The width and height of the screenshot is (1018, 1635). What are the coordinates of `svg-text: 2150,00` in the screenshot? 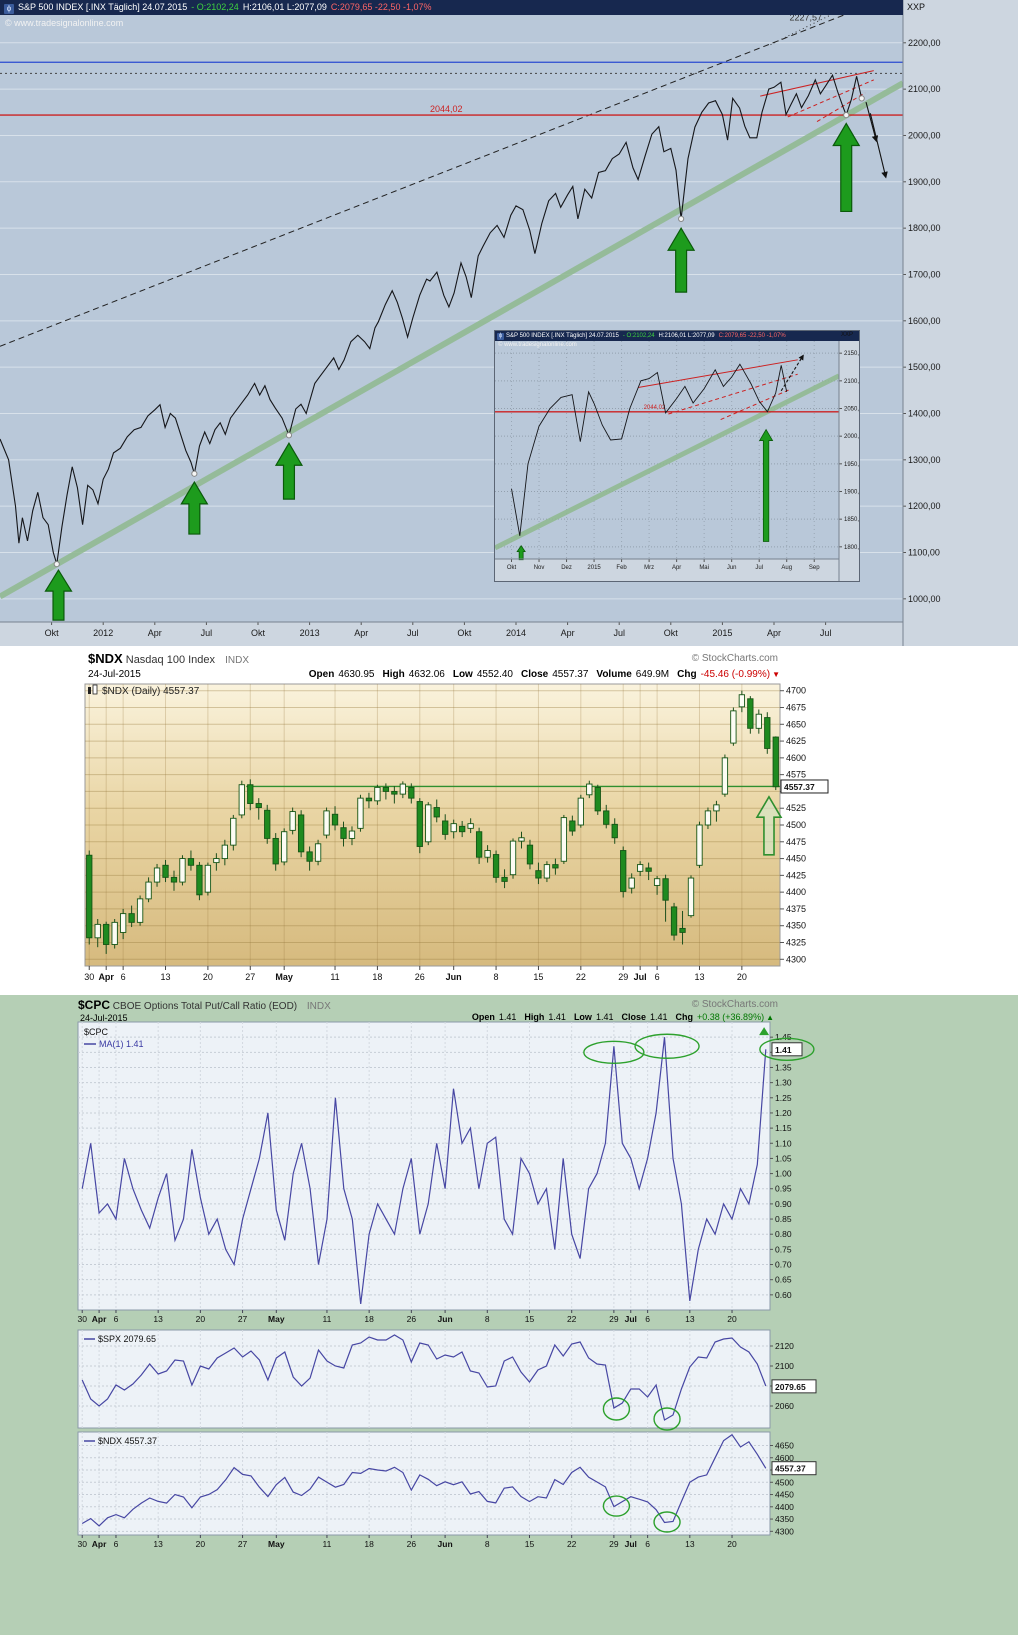 It's located at (851, 354).